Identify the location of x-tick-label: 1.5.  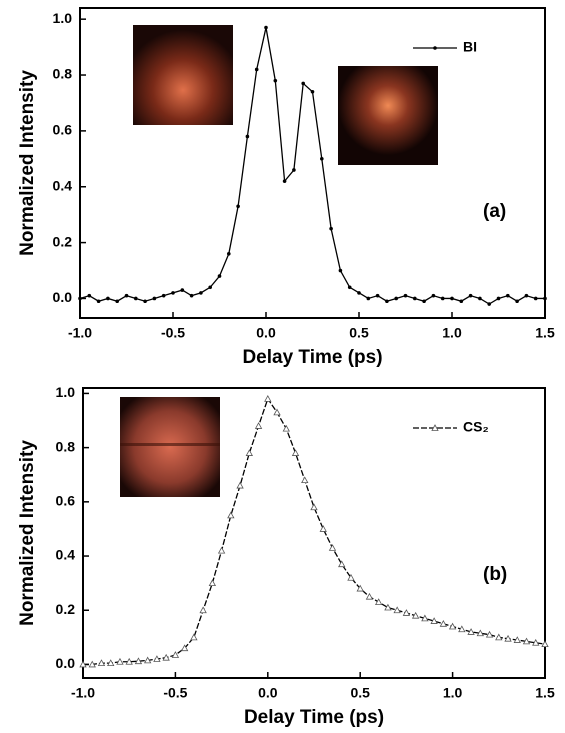
(545, 693).